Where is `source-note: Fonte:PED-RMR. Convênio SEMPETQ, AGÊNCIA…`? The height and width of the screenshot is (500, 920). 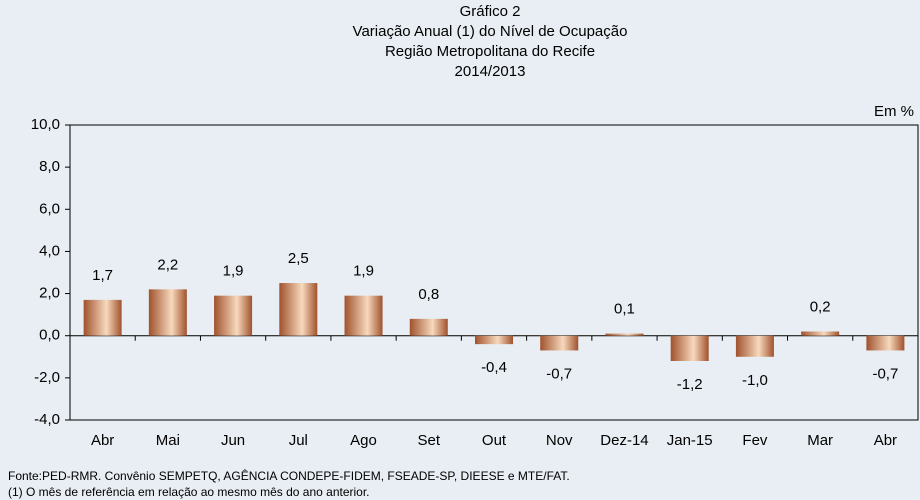
source-note: Fonte:PED-RMR. Convênio SEMPETQ, AGÊNCIA… is located at coordinates (289, 475).